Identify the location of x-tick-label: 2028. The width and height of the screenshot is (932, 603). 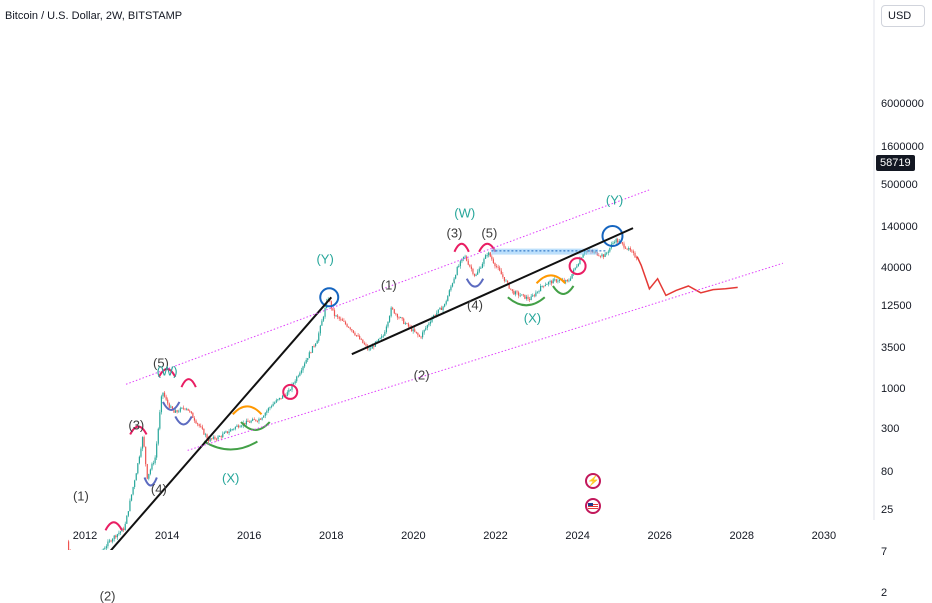
(742, 536).